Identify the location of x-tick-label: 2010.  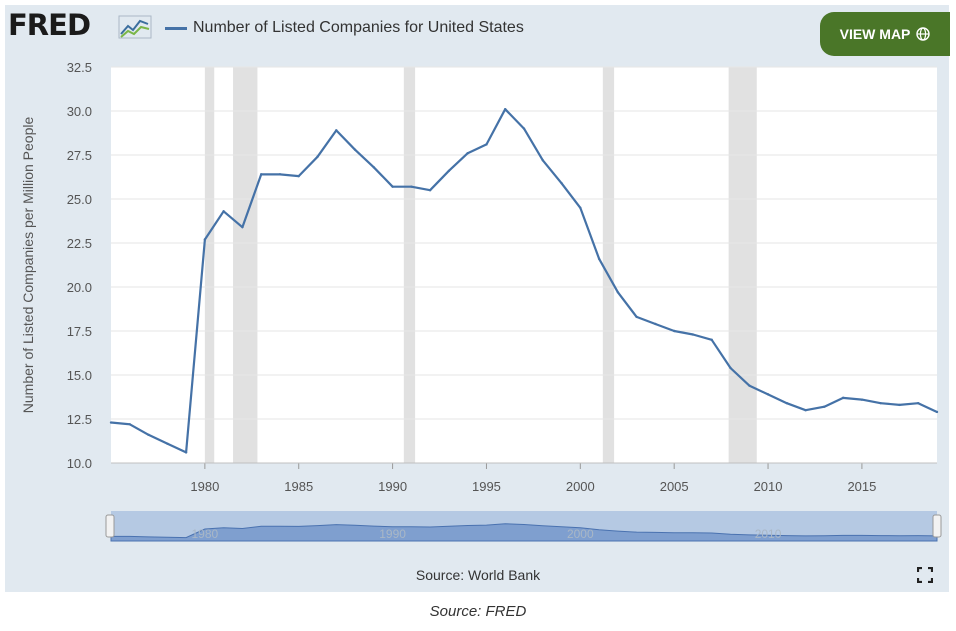
(768, 486).